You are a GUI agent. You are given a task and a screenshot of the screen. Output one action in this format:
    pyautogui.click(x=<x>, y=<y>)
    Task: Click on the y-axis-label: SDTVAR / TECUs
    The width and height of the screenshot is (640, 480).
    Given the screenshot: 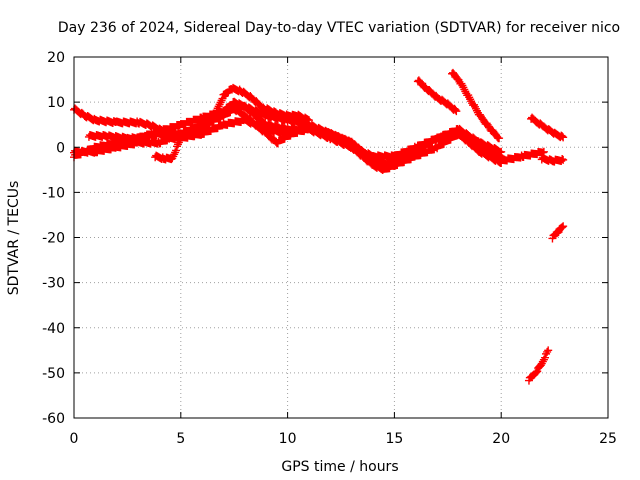 What is the action you would take?
    pyautogui.click(x=14, y=238)
    